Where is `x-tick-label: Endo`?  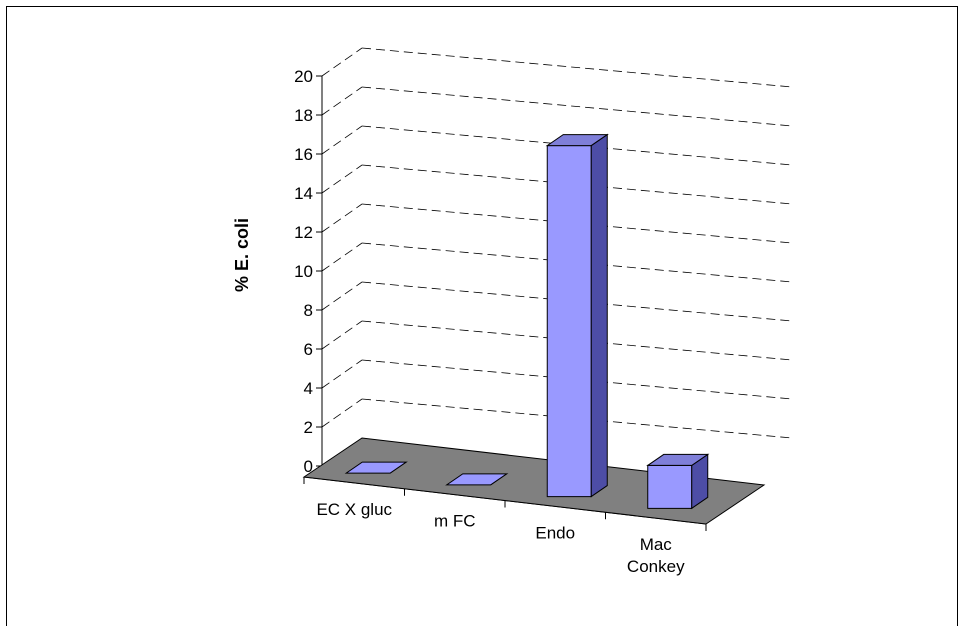 x-tick-label: Endo is located at coordinates (555, 532).